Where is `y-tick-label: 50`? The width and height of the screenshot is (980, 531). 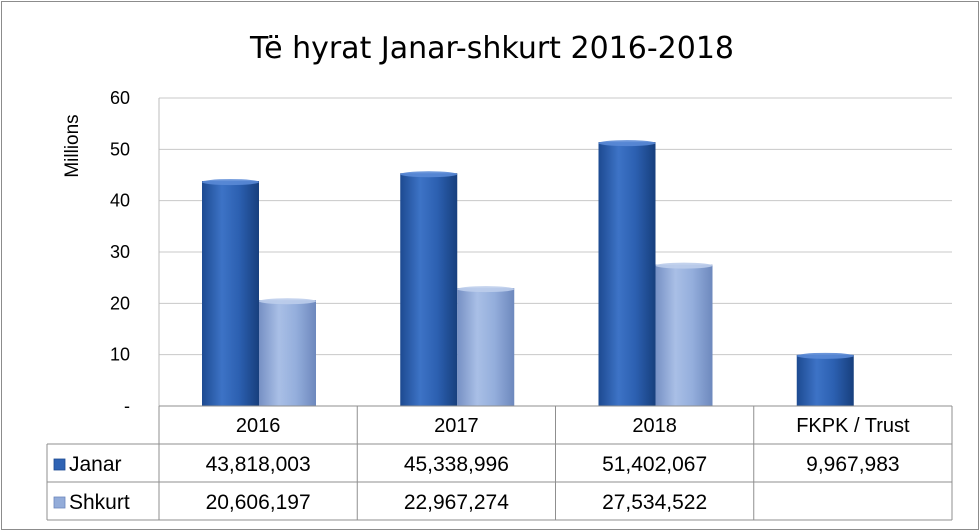 y-tick-label: 50 is located at coordinates (120, 149).